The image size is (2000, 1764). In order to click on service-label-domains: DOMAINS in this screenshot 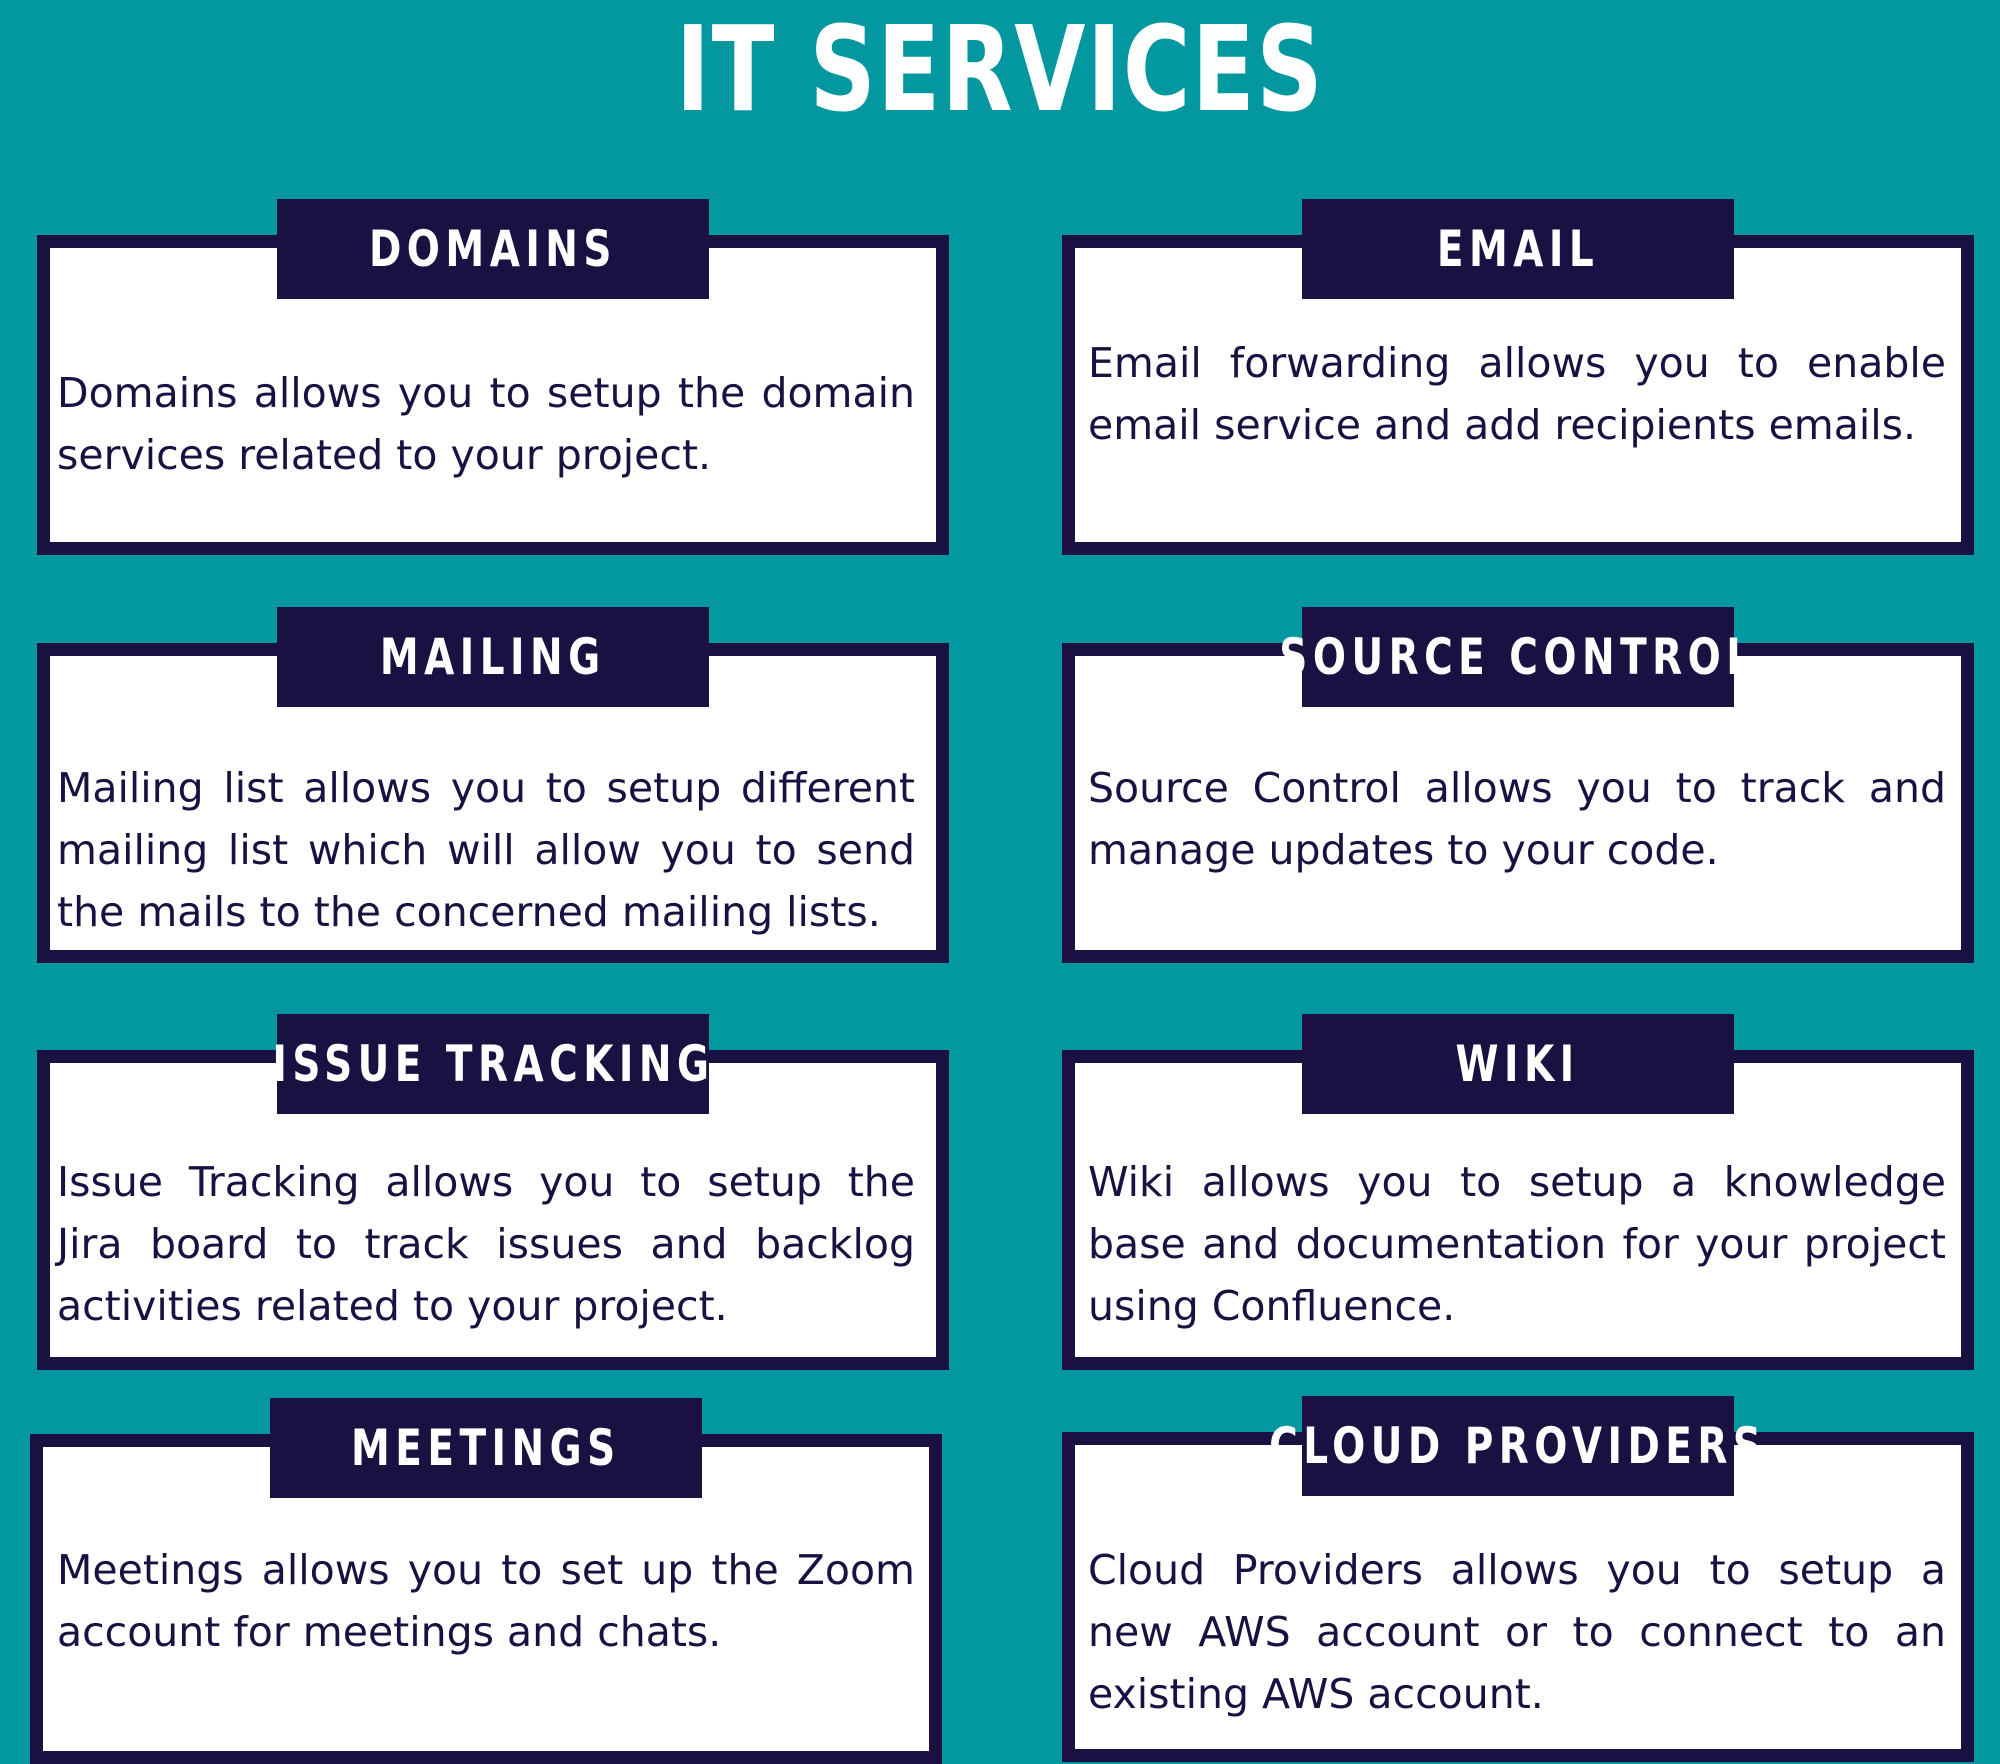, I will do `click(493, 249)`.